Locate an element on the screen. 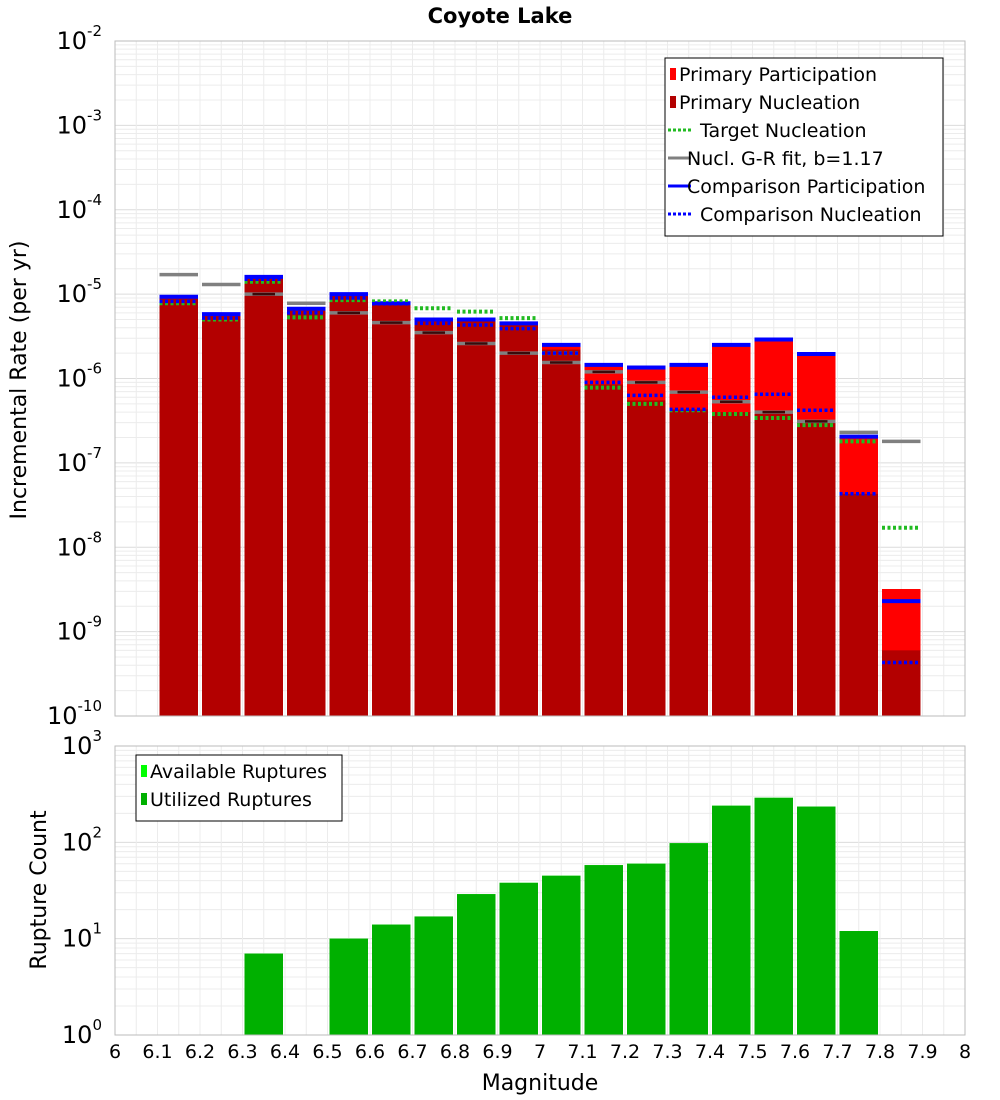  y-tick-label: 10¹ is located at coordinates (82, 936).